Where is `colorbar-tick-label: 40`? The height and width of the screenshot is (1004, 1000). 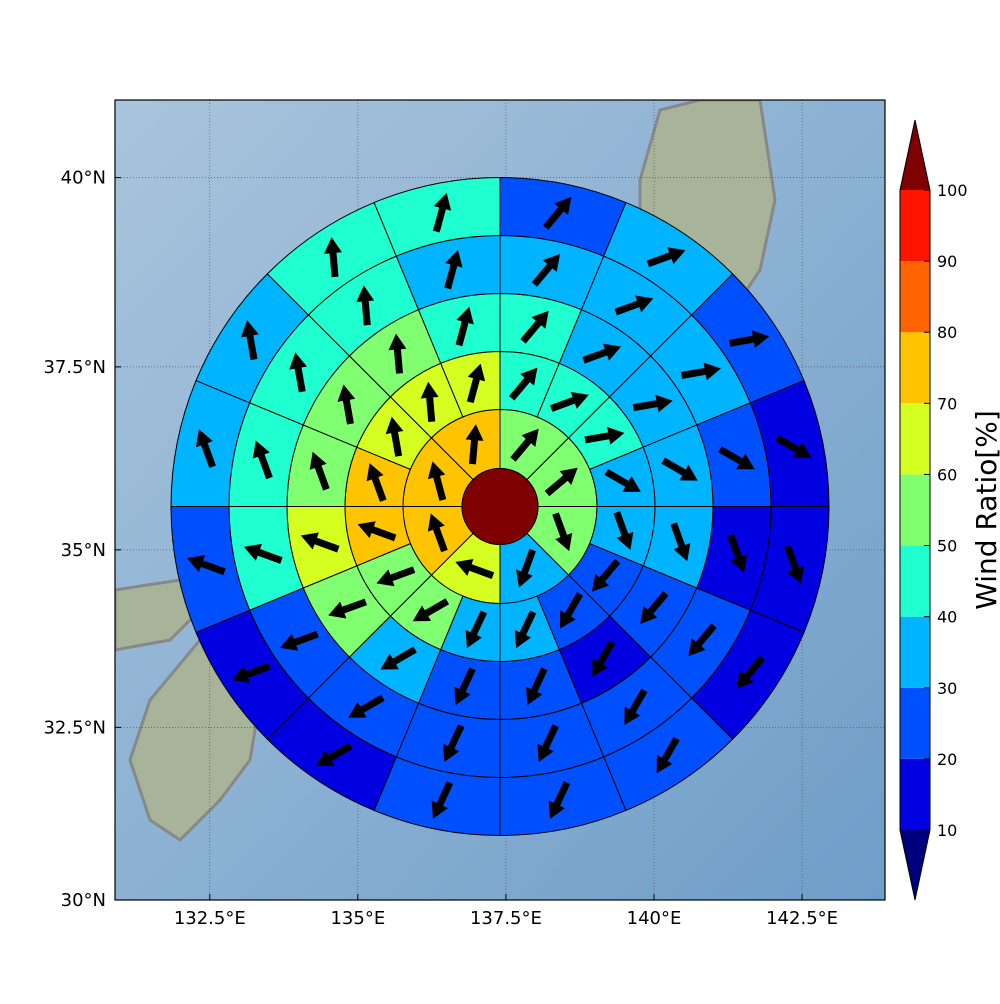
colorbar-tick-label: 40 is located at coordinates (947, 617).